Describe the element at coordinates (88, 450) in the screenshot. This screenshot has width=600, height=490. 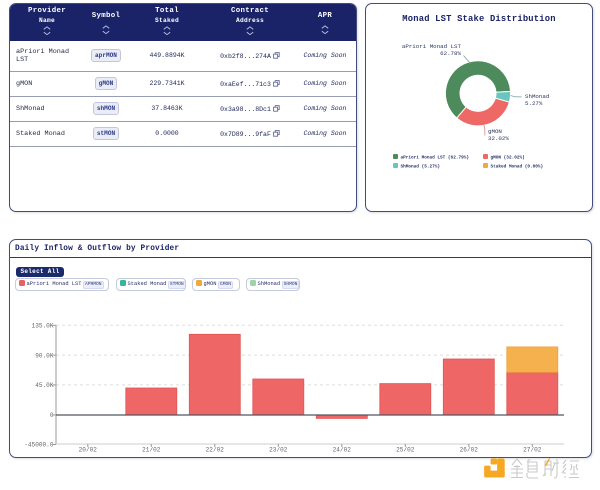
I see `svg-text: 20/02` at that location.